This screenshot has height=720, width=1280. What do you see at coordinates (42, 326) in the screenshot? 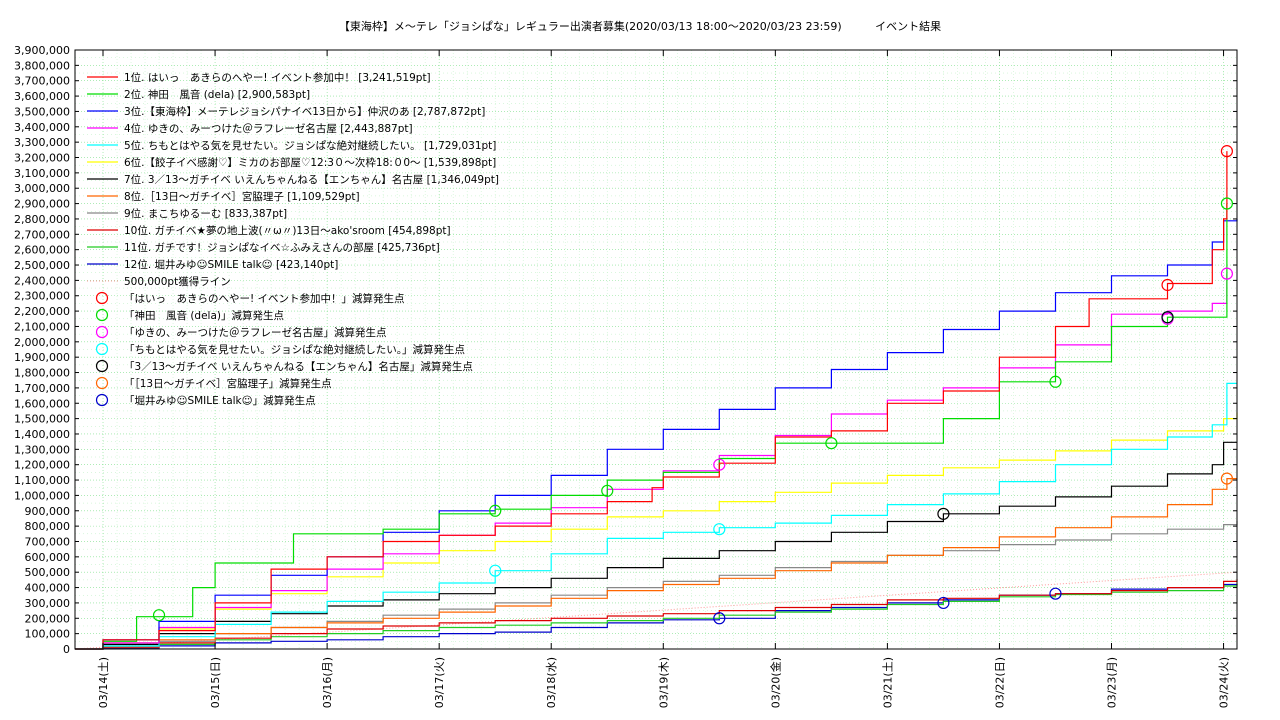
I see `y-tick-label: 2,100,000` at bounding box center [42, 326].